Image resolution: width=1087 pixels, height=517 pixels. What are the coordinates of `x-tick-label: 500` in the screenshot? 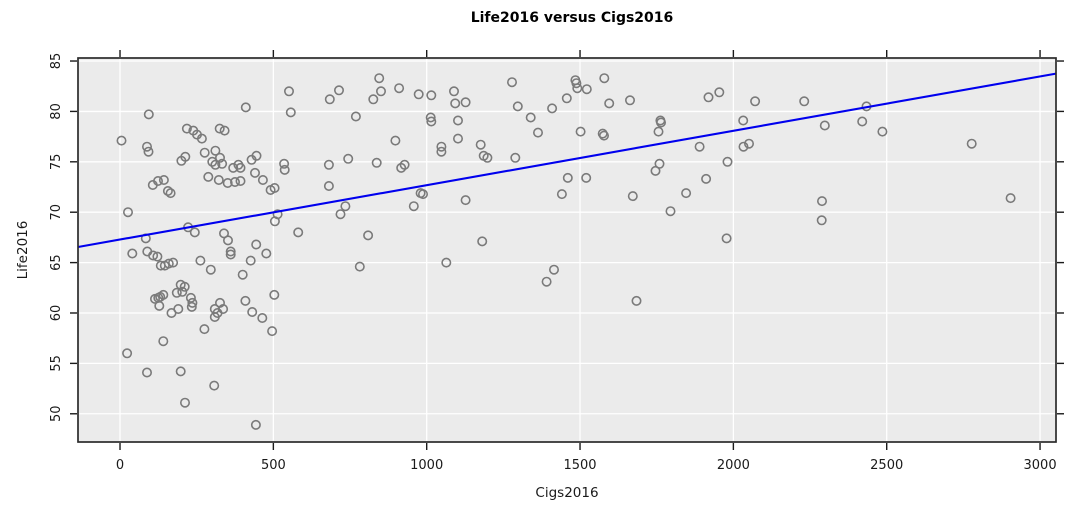 It's located at (273, 465).